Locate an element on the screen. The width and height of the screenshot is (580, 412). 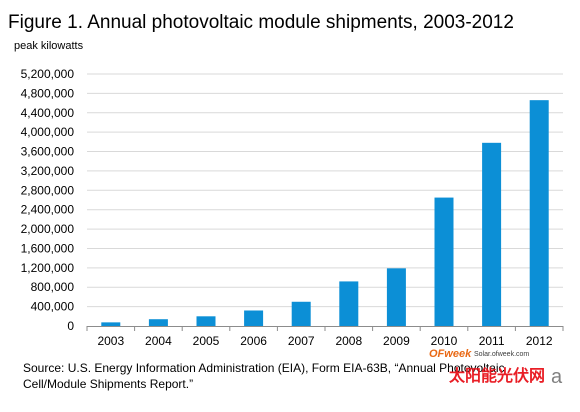
x-tick-label: 2012 is located at coordinates (539, 341).